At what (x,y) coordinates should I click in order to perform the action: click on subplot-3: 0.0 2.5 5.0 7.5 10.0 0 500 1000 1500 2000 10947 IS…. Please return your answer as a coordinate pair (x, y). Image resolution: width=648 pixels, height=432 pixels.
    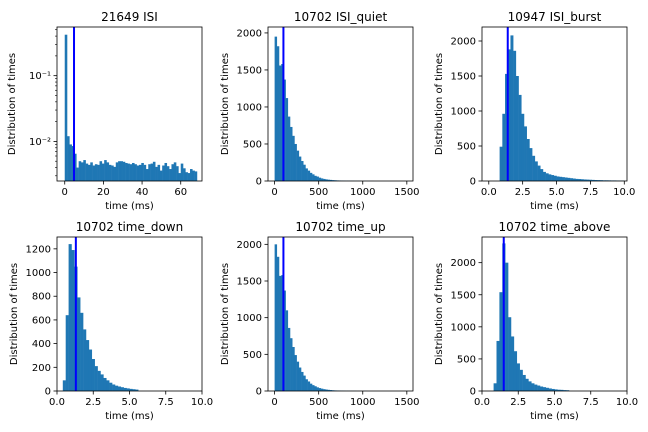
    Looking at the image, I should click on (534, 111).